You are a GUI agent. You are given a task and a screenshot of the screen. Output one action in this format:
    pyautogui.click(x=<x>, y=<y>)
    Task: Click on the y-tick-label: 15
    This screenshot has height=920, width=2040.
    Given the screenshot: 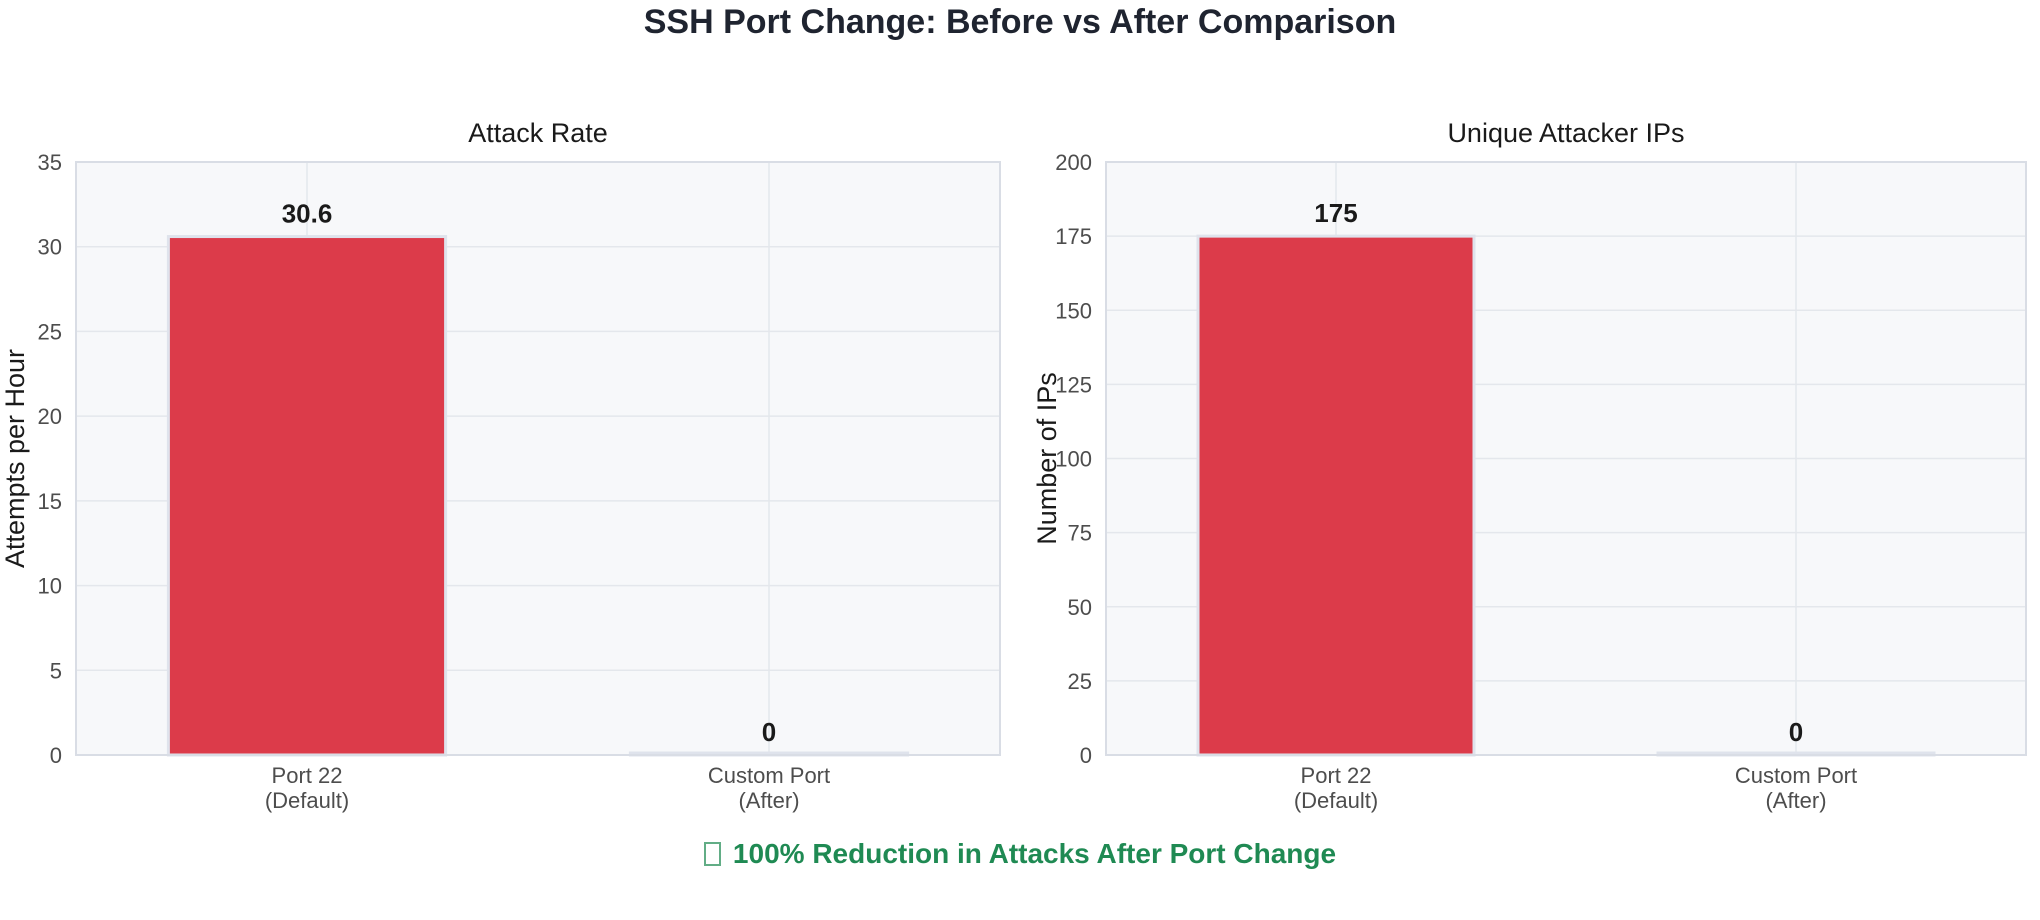 What is the action you would take?
    pyautogui.click(x=50, y=501)
    